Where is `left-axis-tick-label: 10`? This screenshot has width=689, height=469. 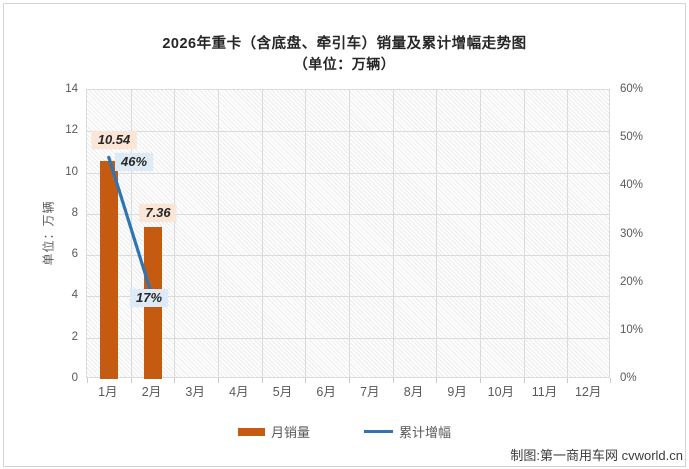 left-axis-tick-label: 10 is located at coordinates (71, 171).